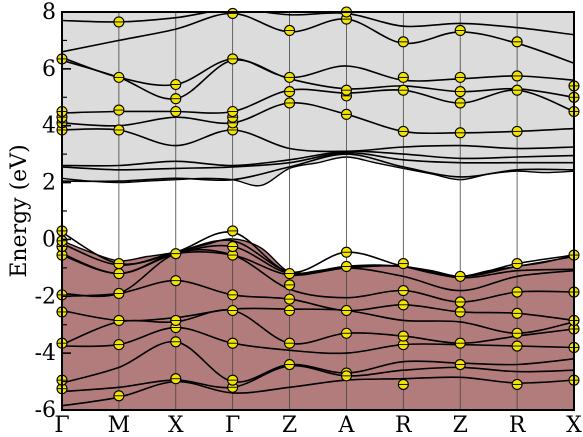 The width and height of the screenshot is (583, 437). Describe the element at coordinates (119, 425) in the screenshot. I see `x-tick-label: M` at that location.